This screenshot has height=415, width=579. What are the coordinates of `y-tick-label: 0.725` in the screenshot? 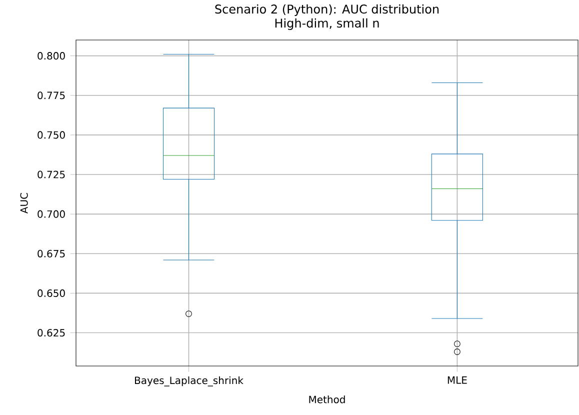 It's located at (51, 174).